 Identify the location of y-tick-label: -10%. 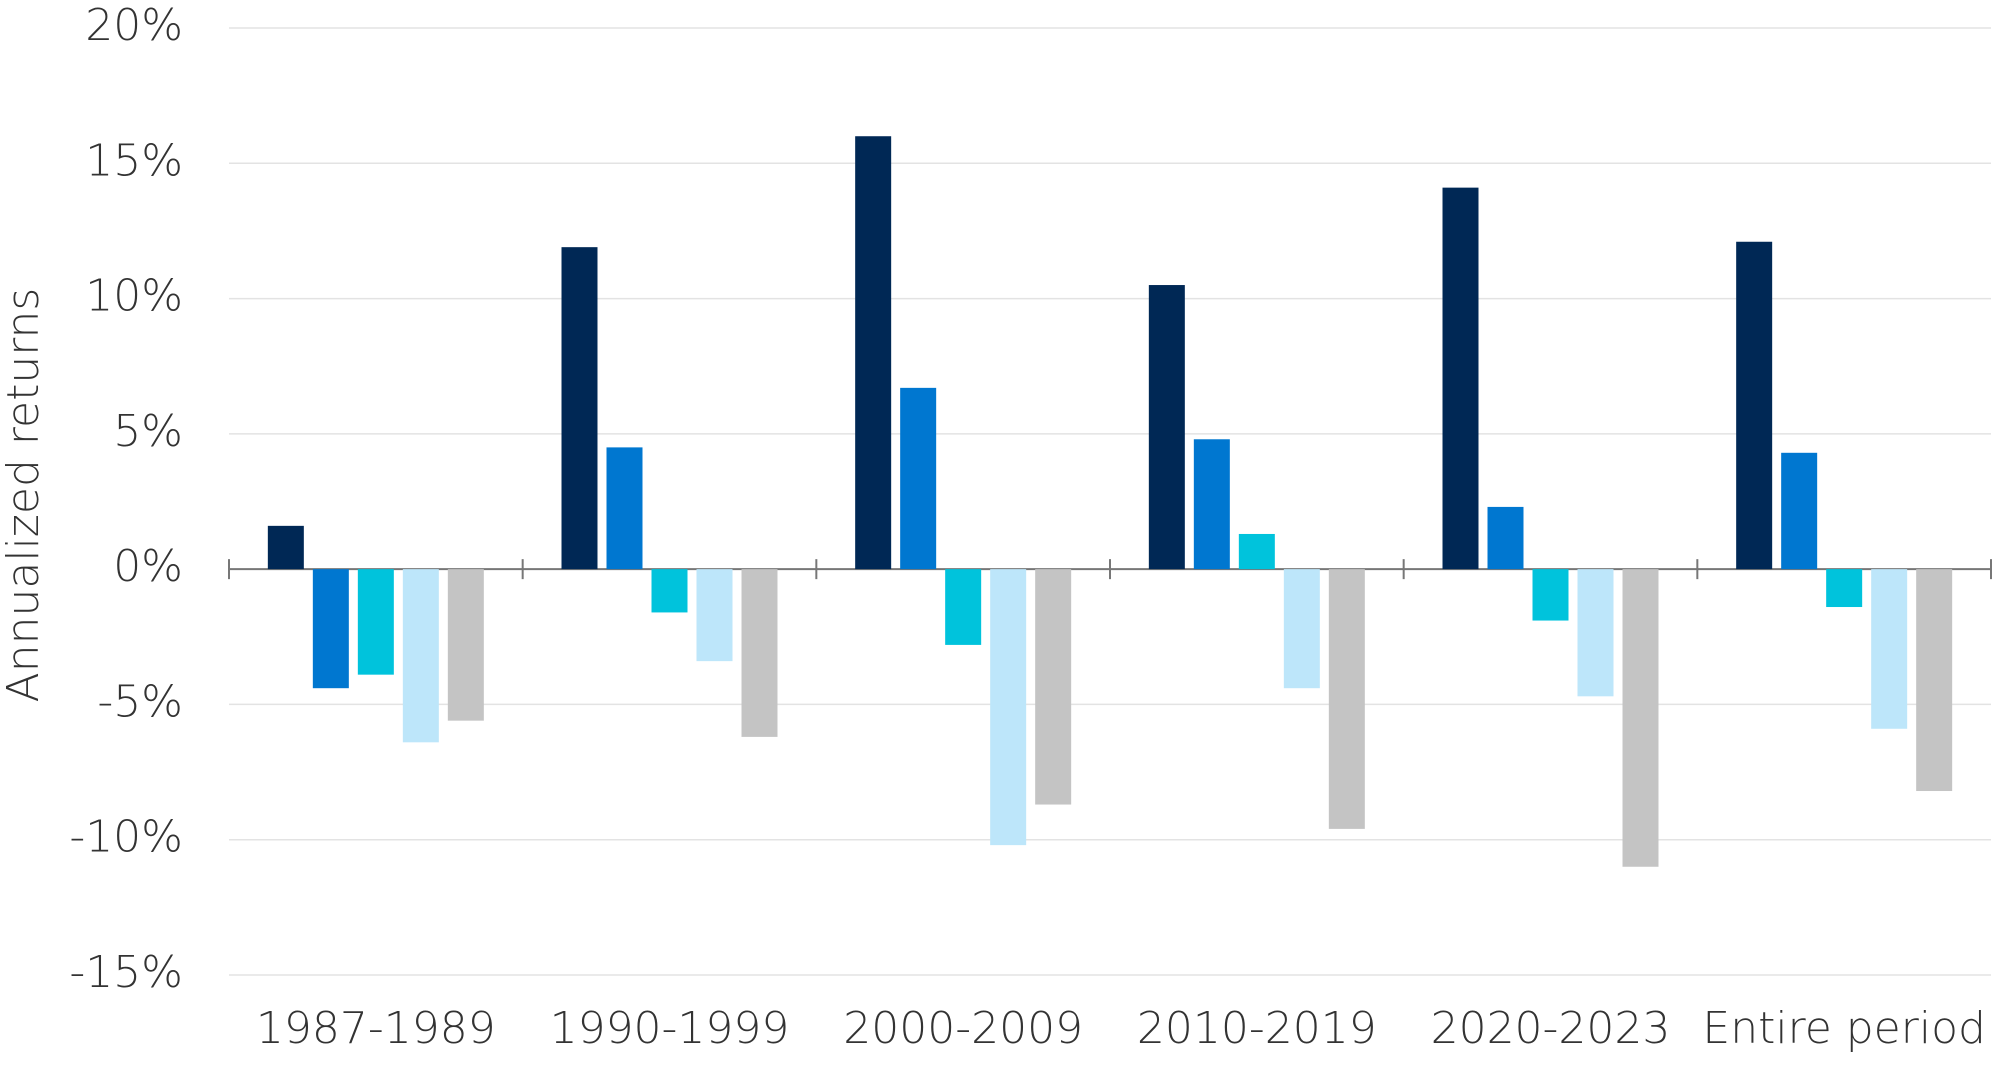
(126, 837).